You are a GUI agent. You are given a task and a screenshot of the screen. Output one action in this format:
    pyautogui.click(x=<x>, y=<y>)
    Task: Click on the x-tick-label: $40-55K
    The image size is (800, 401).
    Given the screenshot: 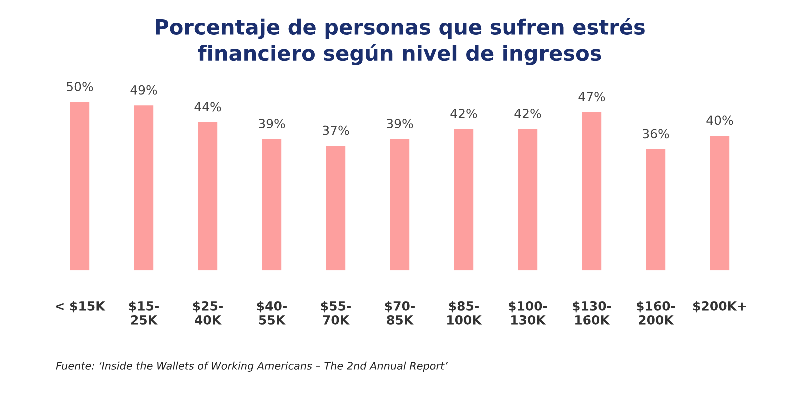 What is the action you would take?
    pyautogui.click(x=272, y=313)
    